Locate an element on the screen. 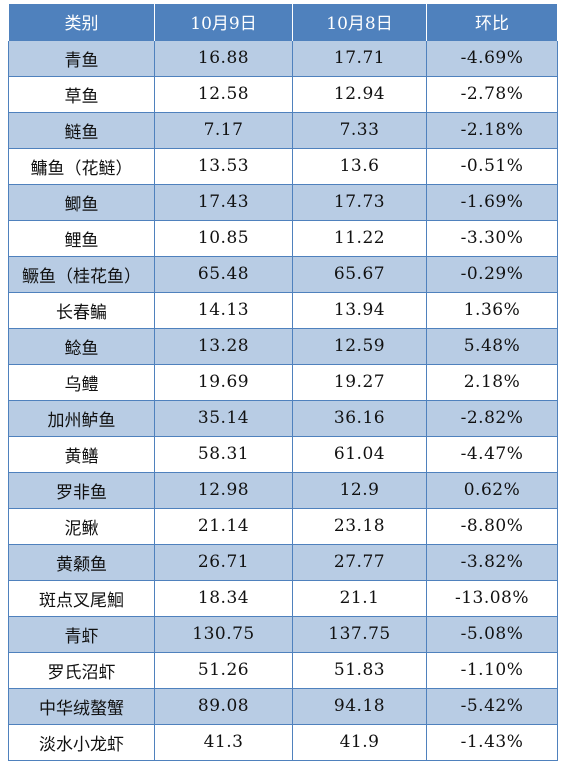  cell-oct9-price: 14.13 is located at coordinates (223, 310).